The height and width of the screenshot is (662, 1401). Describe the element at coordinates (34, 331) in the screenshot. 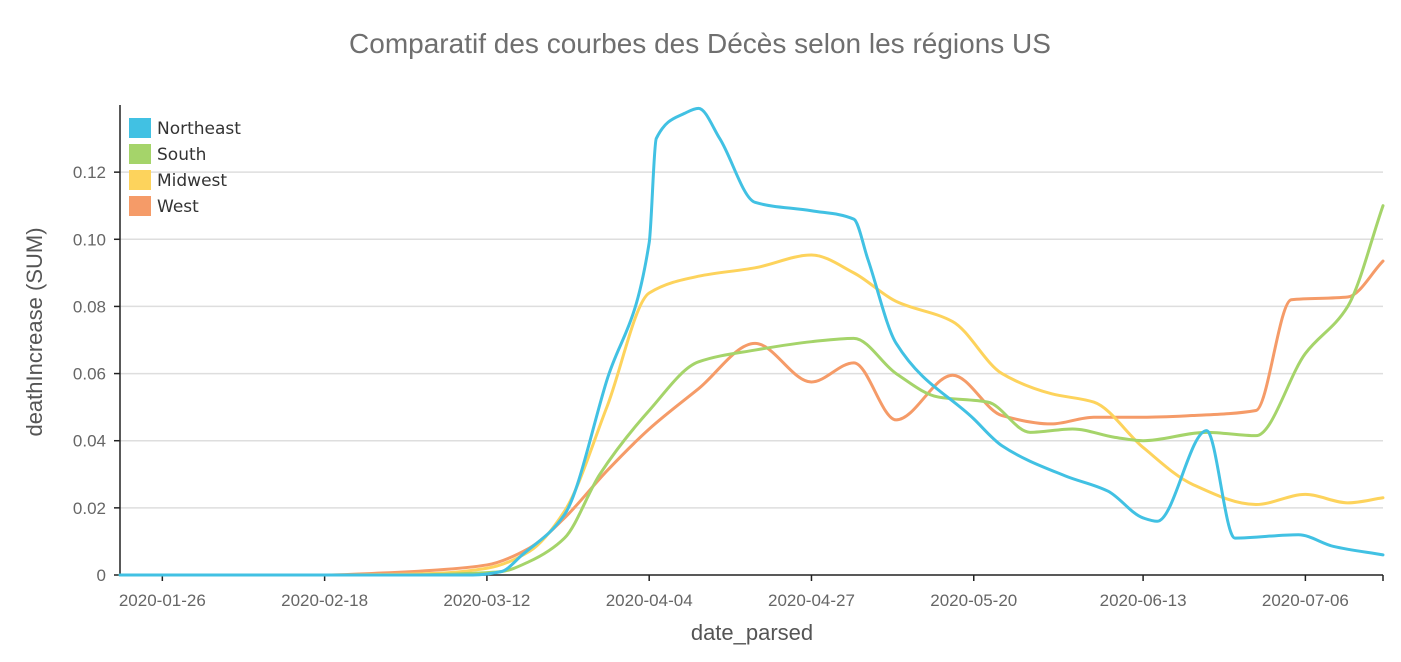

I see `y-axis-label: deathIncrease (SUM)` at that location.